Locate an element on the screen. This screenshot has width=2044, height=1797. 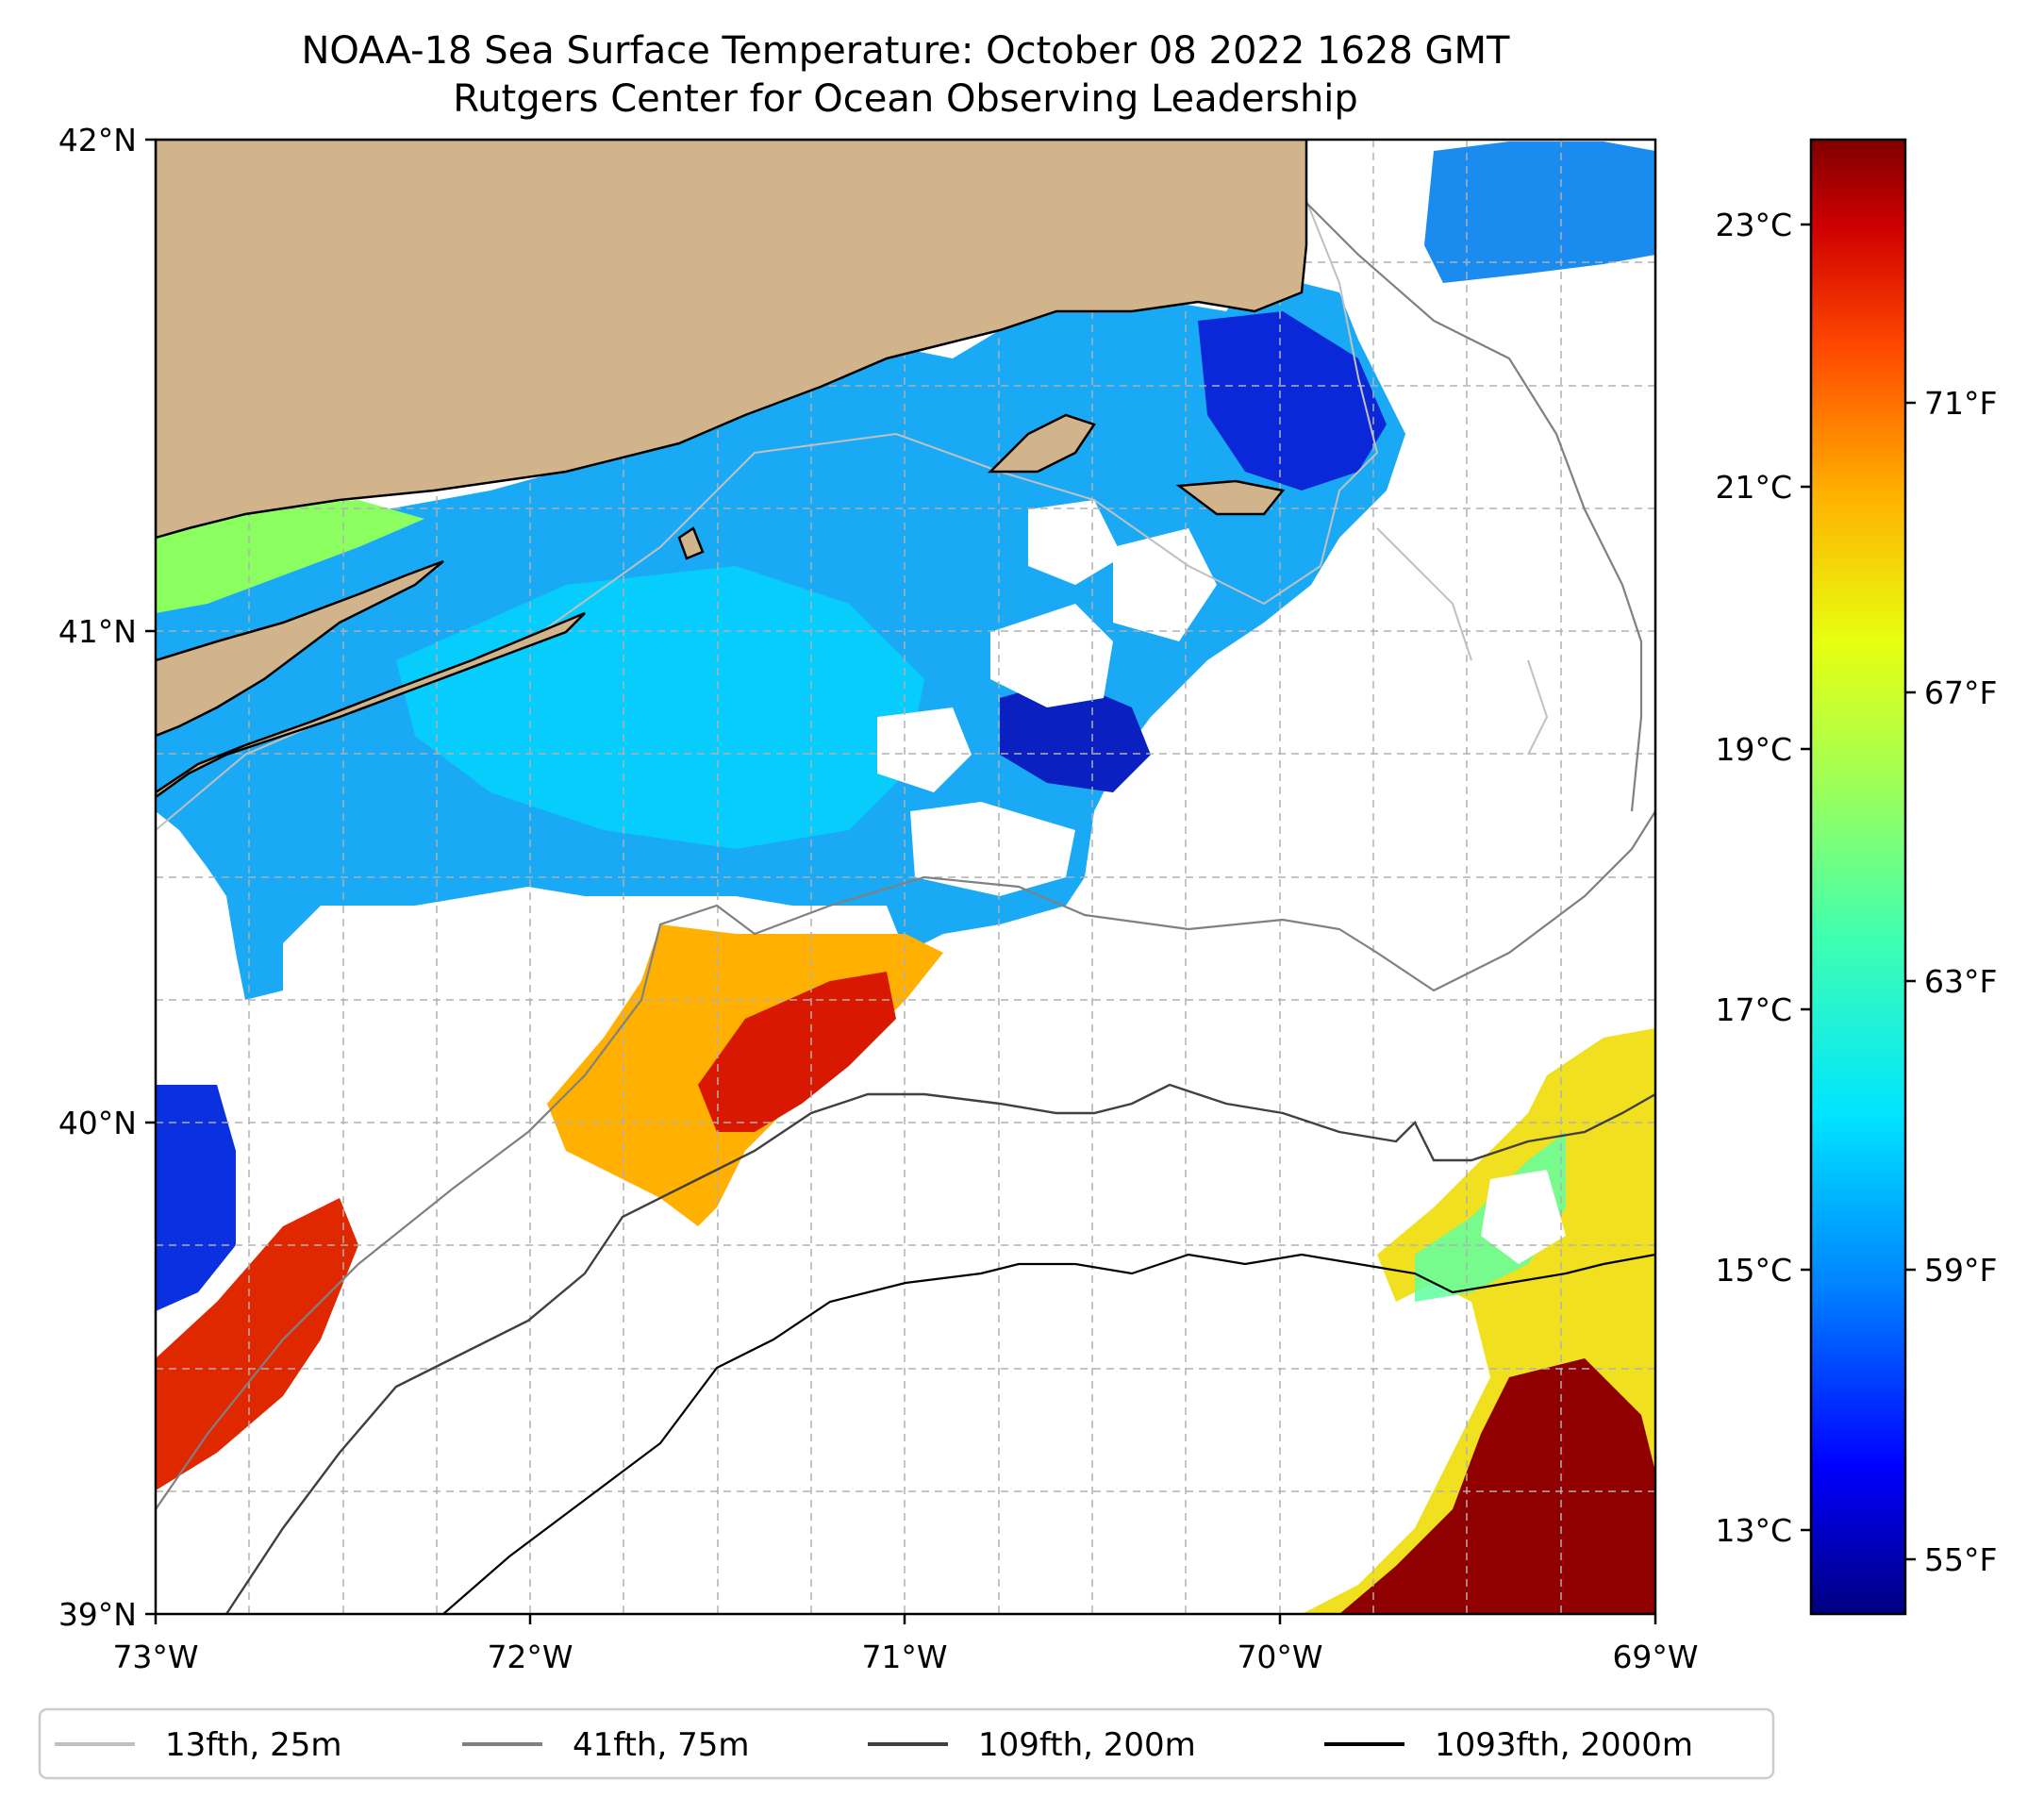
legend-label-2000m: 1093fth, 2000m is located at coordinates (1564, 1745).